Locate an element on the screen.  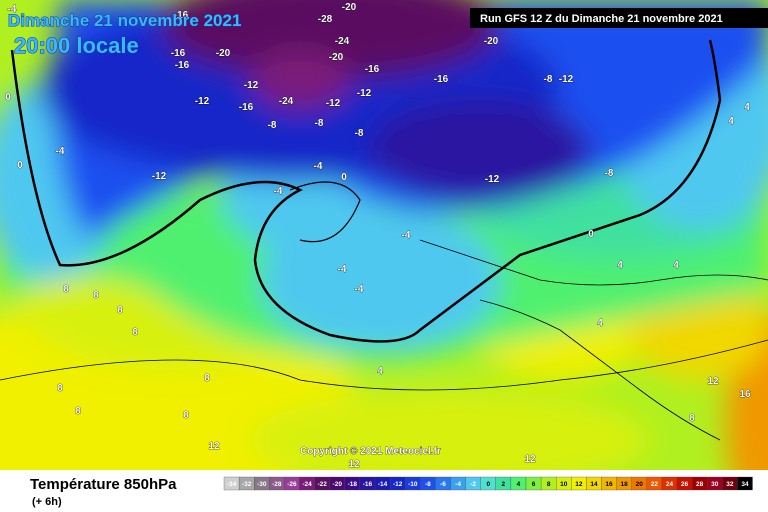
scale-label: 0 is located at coordinates (488, 484).